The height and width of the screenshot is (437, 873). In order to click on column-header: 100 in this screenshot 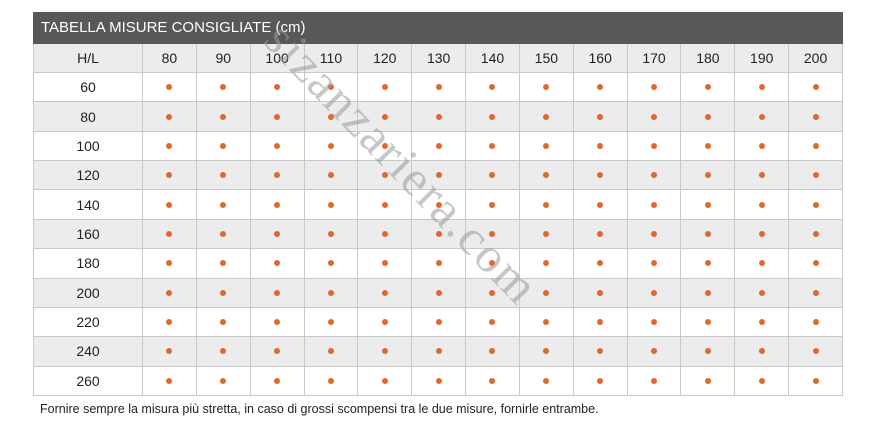, I will do `click(277, 58)`.